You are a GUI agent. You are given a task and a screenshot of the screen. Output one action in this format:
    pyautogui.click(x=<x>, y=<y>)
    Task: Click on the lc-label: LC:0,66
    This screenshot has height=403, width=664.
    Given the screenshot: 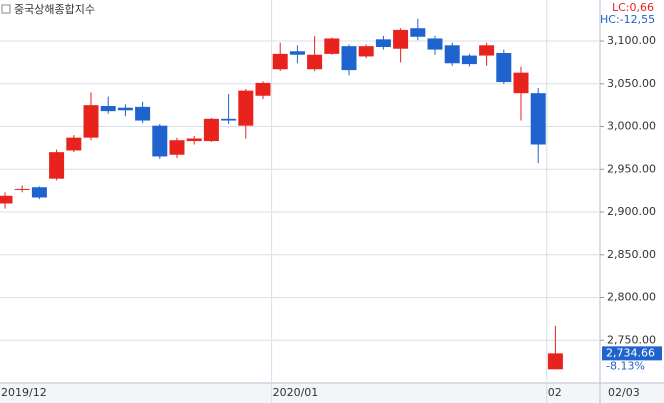 What is the action you would take?
    pyautogui.click(x=633, y=7)
    